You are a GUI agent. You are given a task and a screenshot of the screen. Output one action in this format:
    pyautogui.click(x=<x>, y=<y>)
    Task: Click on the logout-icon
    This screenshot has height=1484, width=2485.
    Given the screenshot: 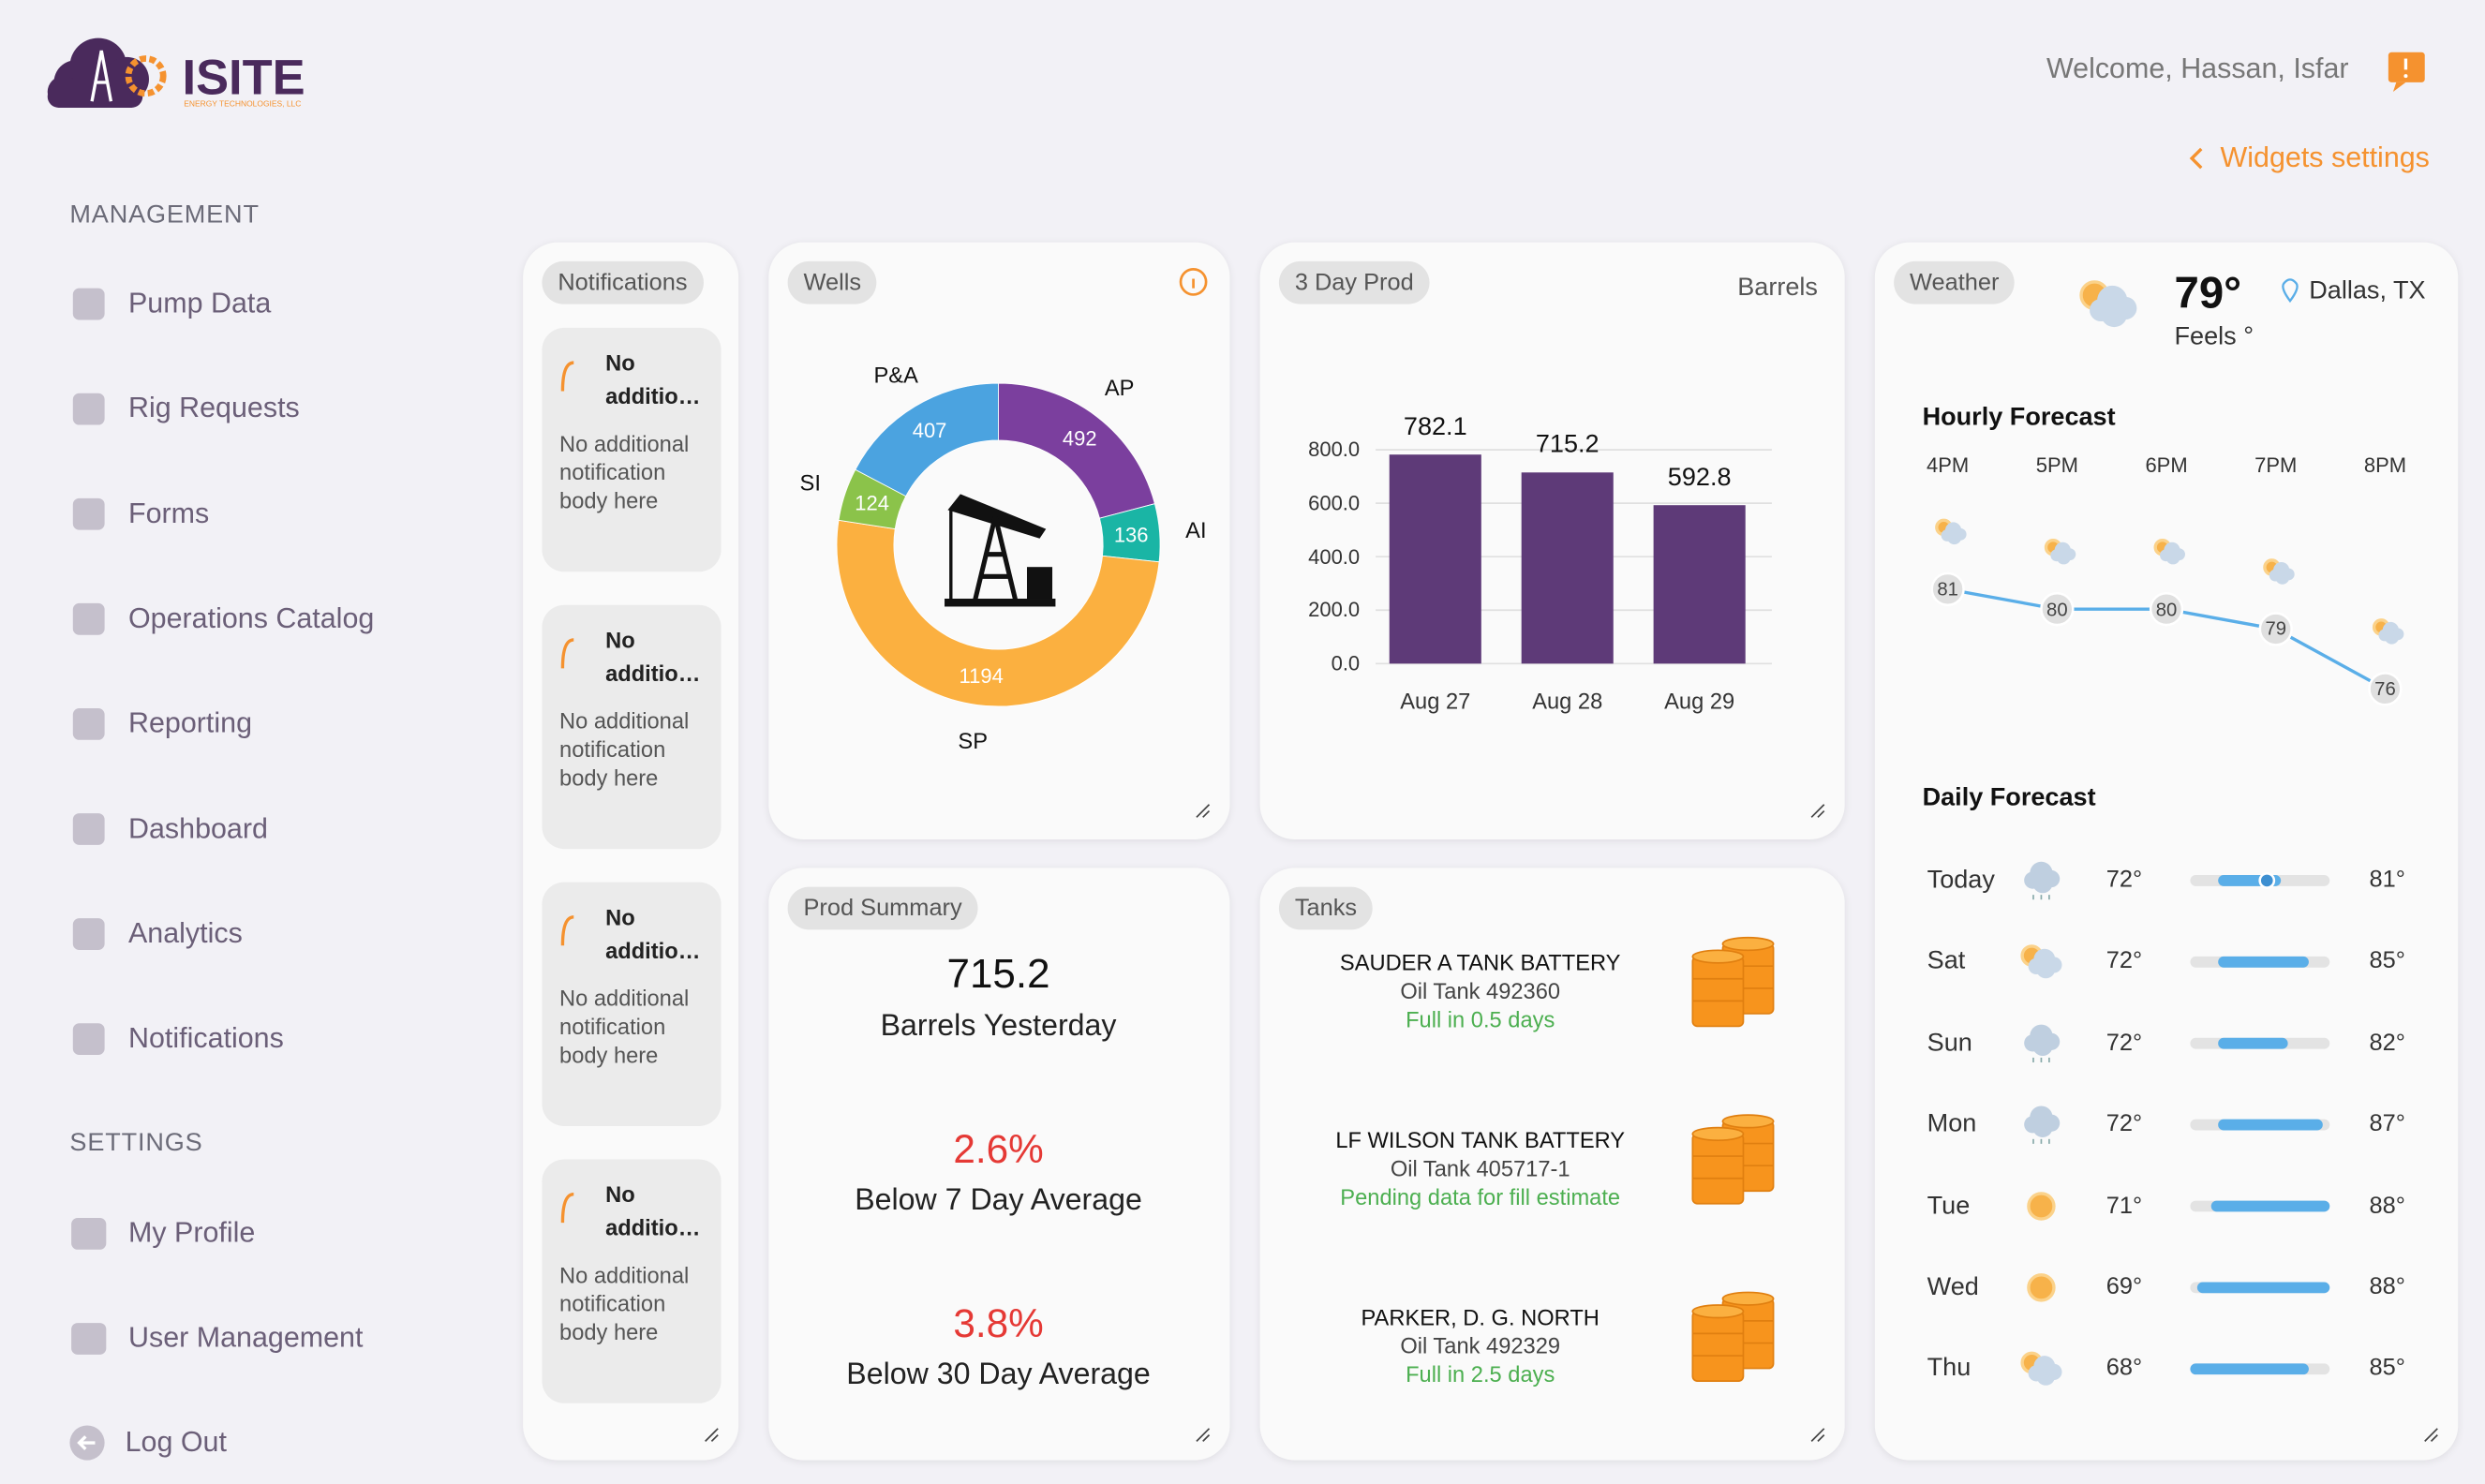 What is the action you would take?
    pyautogui.click(x=86, y=1443)
    